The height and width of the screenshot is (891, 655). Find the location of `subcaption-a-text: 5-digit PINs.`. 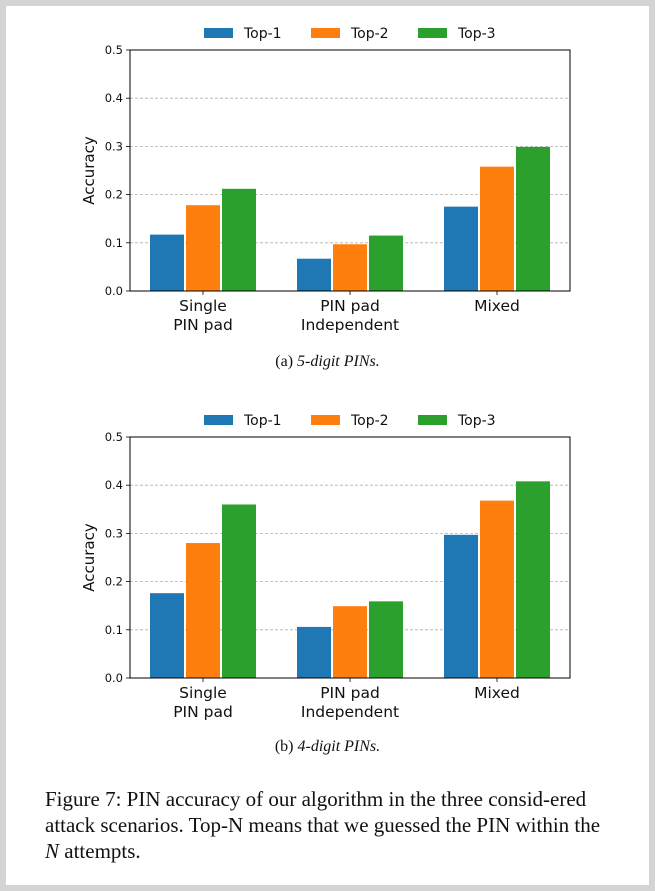

subcaption-a-text: 5-digit PINs. is located at coordinates (338, 361).